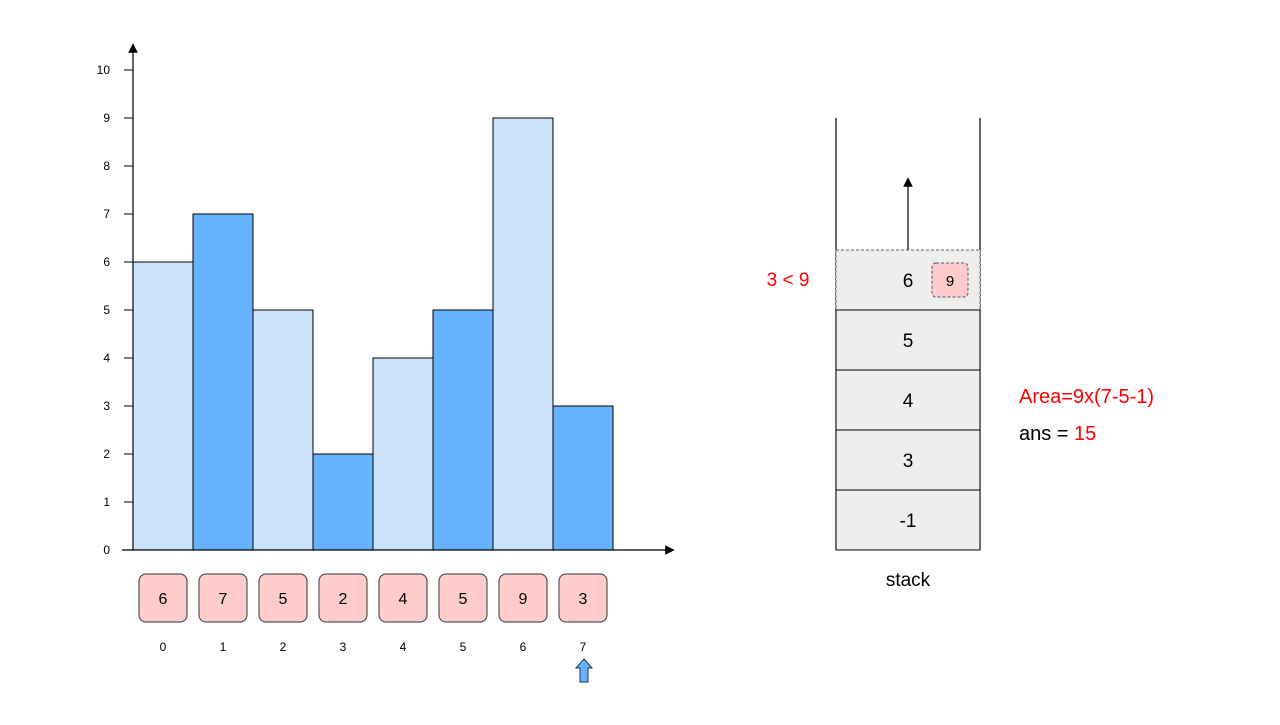 The image size is (1280, 725). Describe the element at coordinates (115, 310) in the screenshot. I see `y-ticks: 0 1 2 3 4 5 6 7 8 9 10` at that location.